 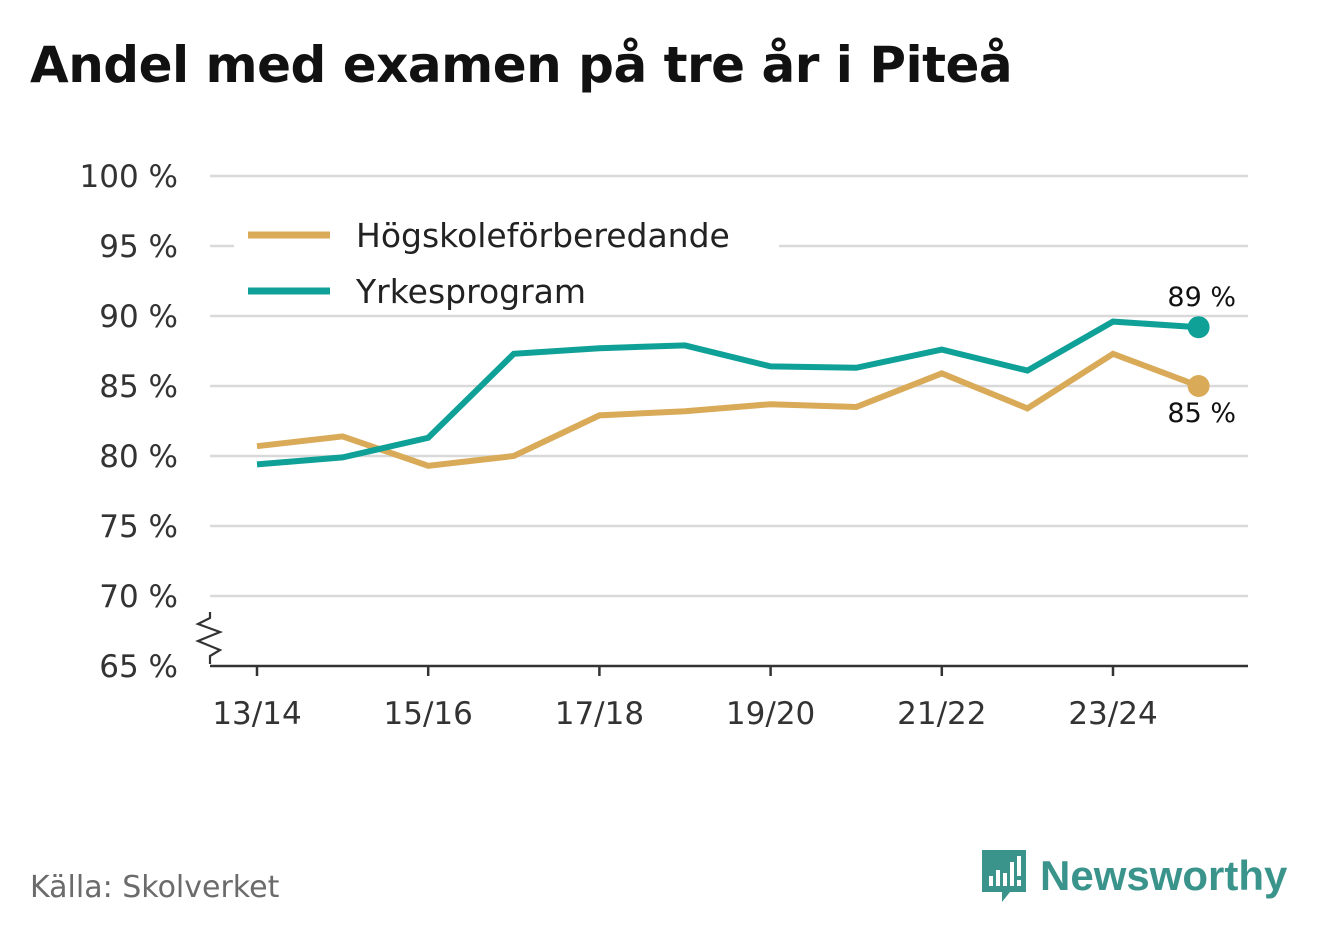 What do you see at coordinates (1201, 413) in the screenshot?
I see `series-end-label: 85 %` at bounding box center [1201, 413].